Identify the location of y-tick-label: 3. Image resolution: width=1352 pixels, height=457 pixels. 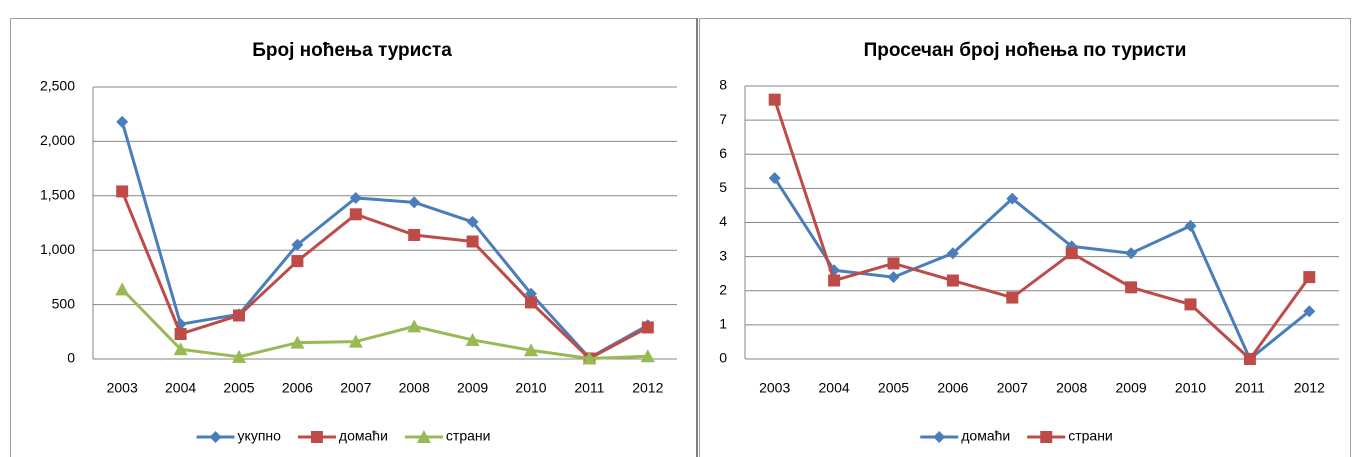
(723, 255).